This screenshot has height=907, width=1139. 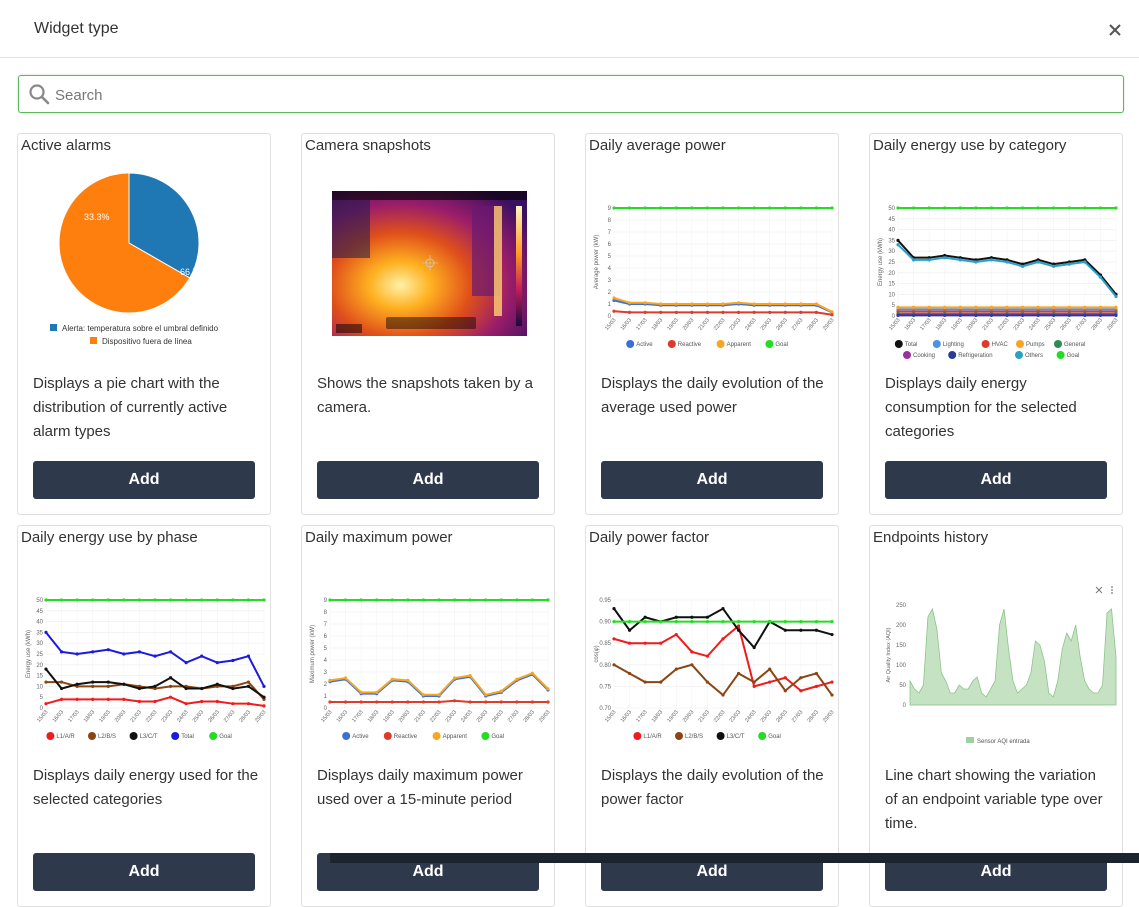 I want to click on area-series, so click(x=1013, y=656).